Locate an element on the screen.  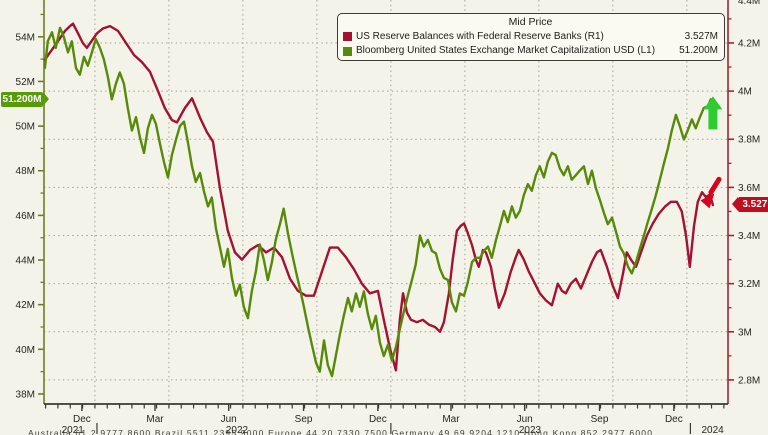
down-trend-arrow-tail is located at coordinates (715, 185).